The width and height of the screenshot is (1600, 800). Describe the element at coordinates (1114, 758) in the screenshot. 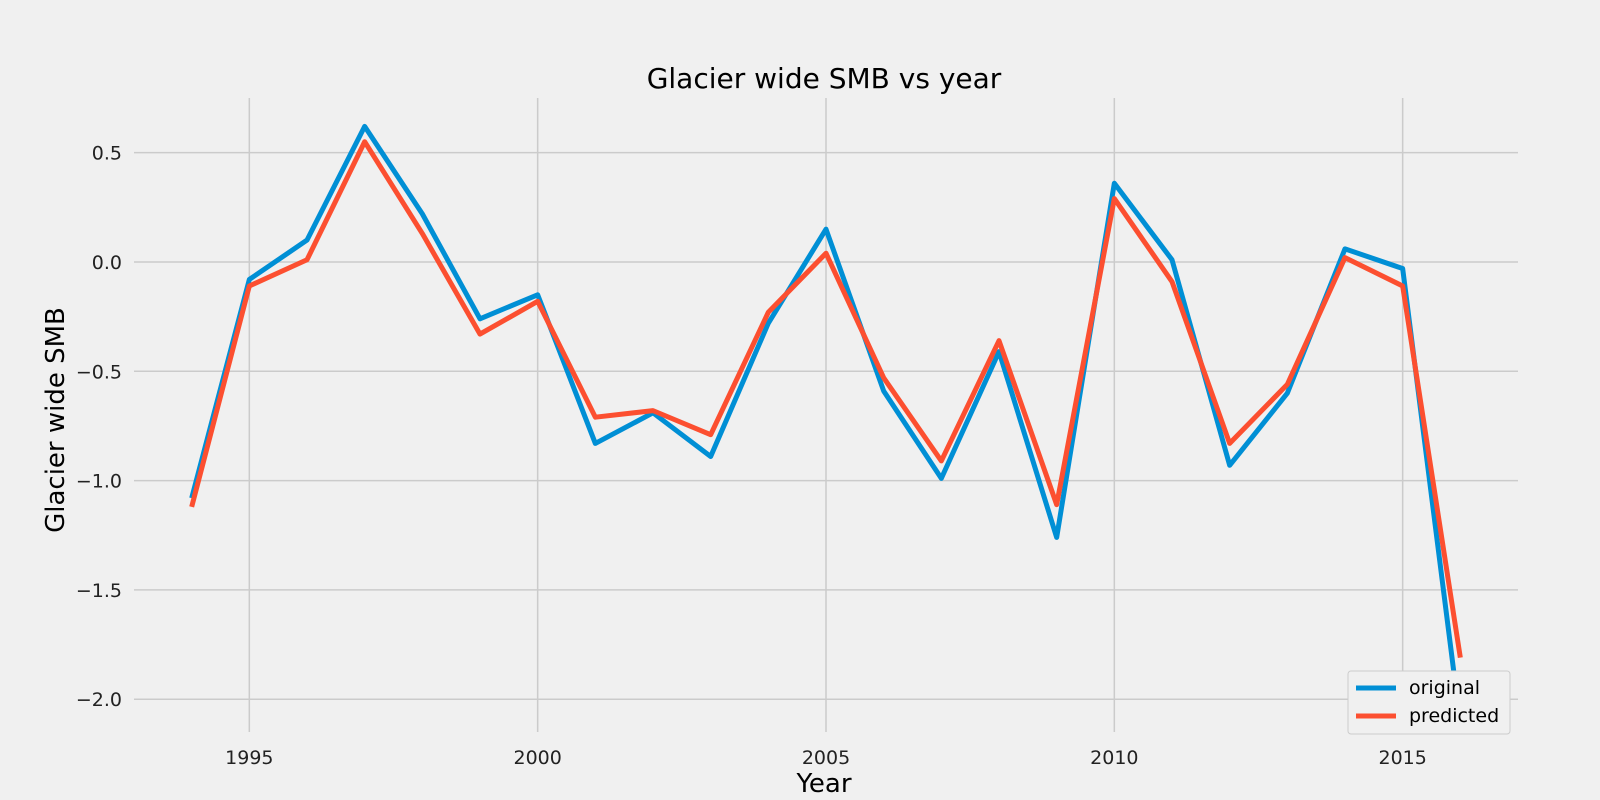

I see `x-tick-label: 2010` at that location.